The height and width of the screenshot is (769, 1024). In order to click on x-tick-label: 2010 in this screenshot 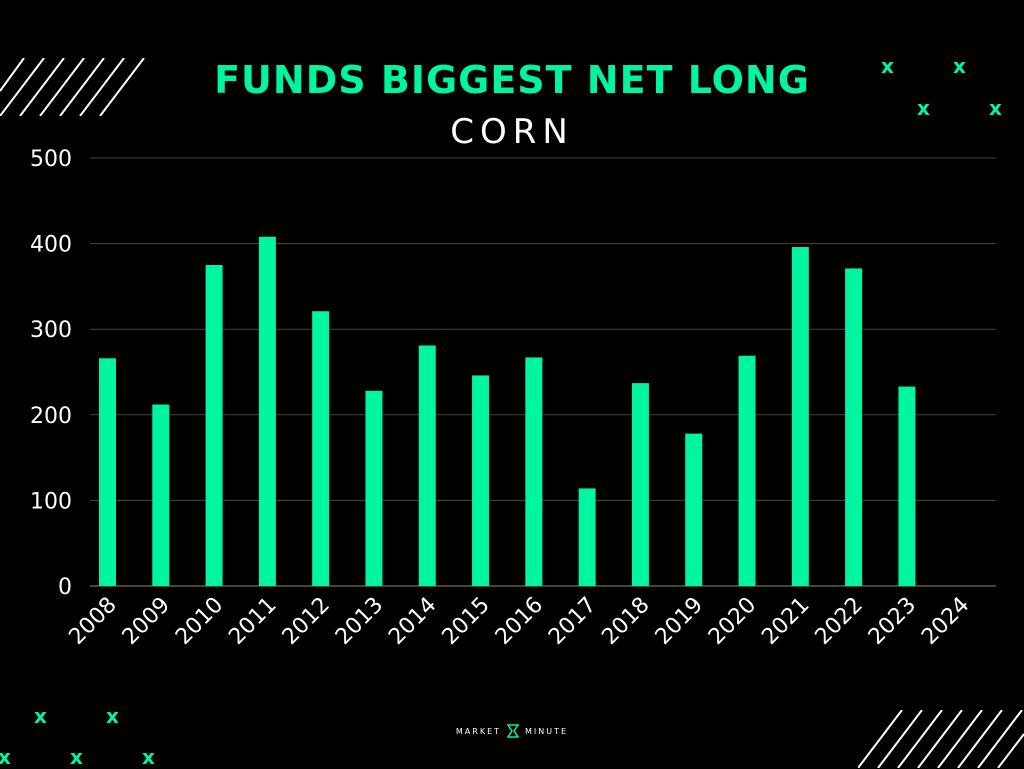, I will do `click(199, 621)`.